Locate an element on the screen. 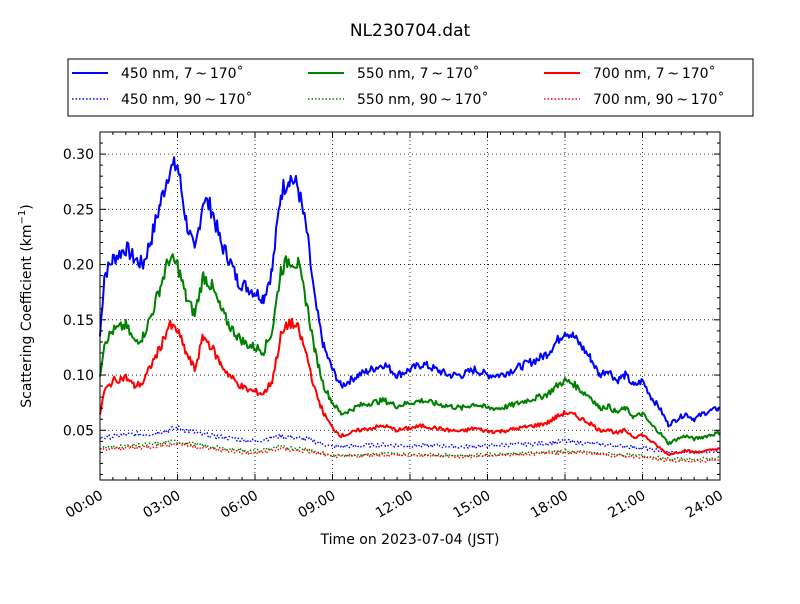  x-tick-label: 12:00 is located at coordinates (394, 505).